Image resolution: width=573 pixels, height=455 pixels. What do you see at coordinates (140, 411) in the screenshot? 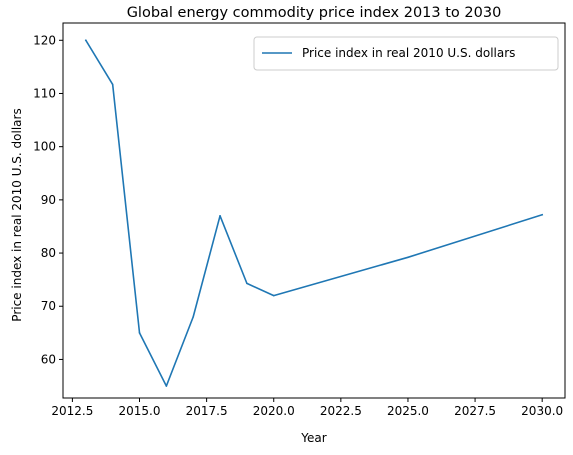
I see `x-tick-label: 2015.0` at bounding box center [140, 411].